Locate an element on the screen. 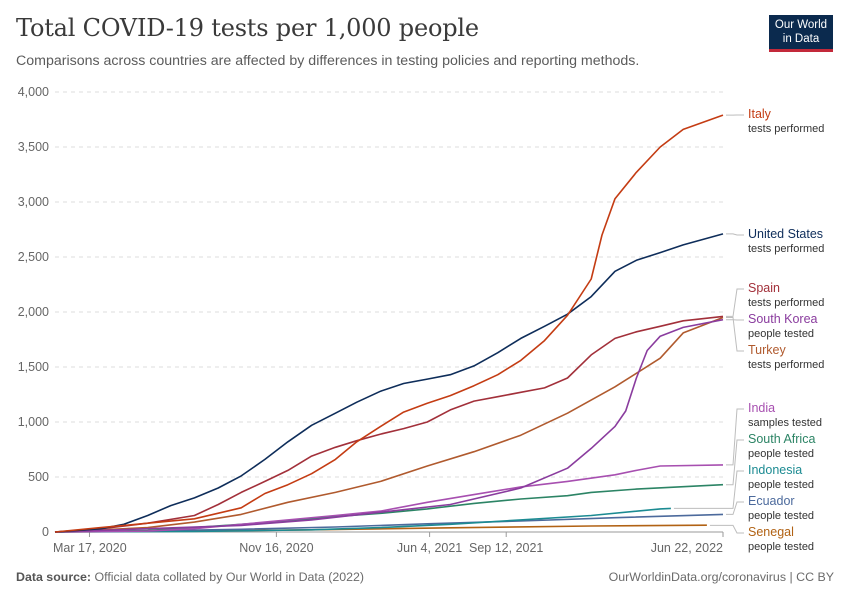 This screenshot has width=850, height=600. series-note-united-states: tests performed is located at coordinates (786, 249).